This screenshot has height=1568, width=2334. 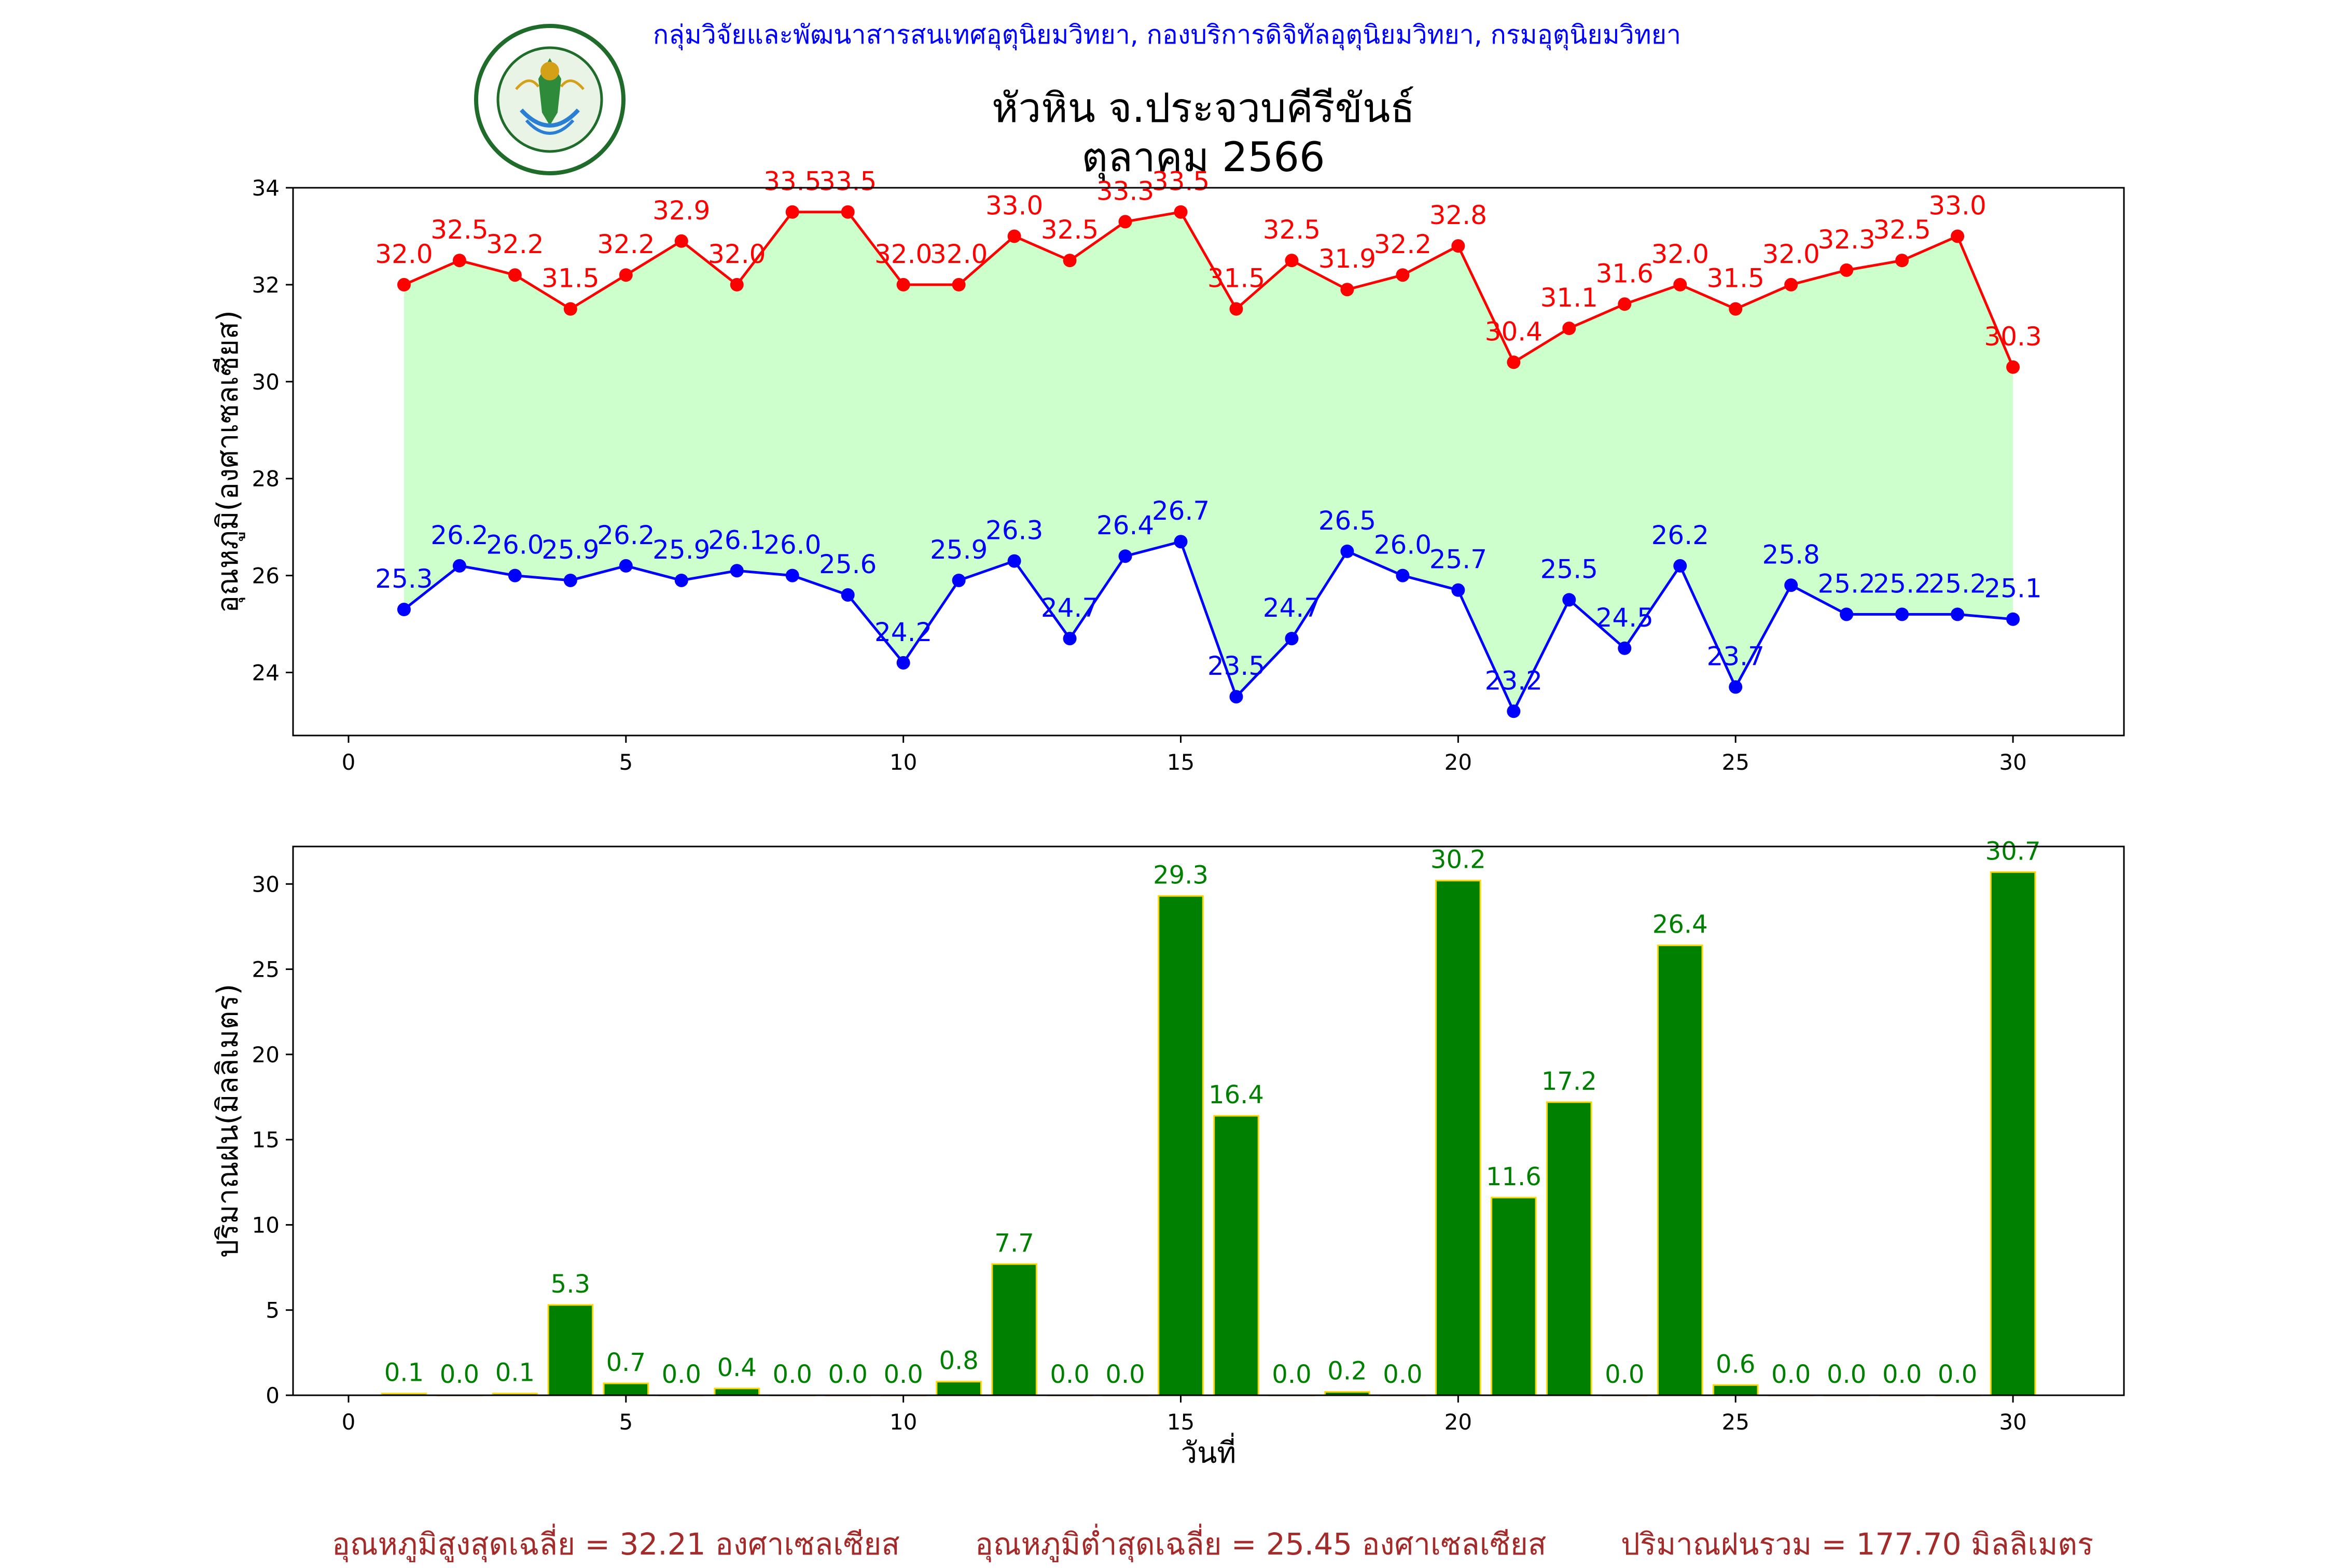 I want to click on max-temp-data-label: 33.3, so click(x=1125, y=191).